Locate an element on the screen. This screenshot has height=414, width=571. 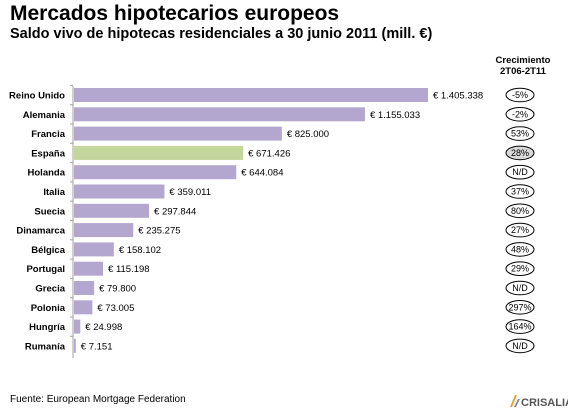
category-label: Bélgica is located at coordinates (48, 250).